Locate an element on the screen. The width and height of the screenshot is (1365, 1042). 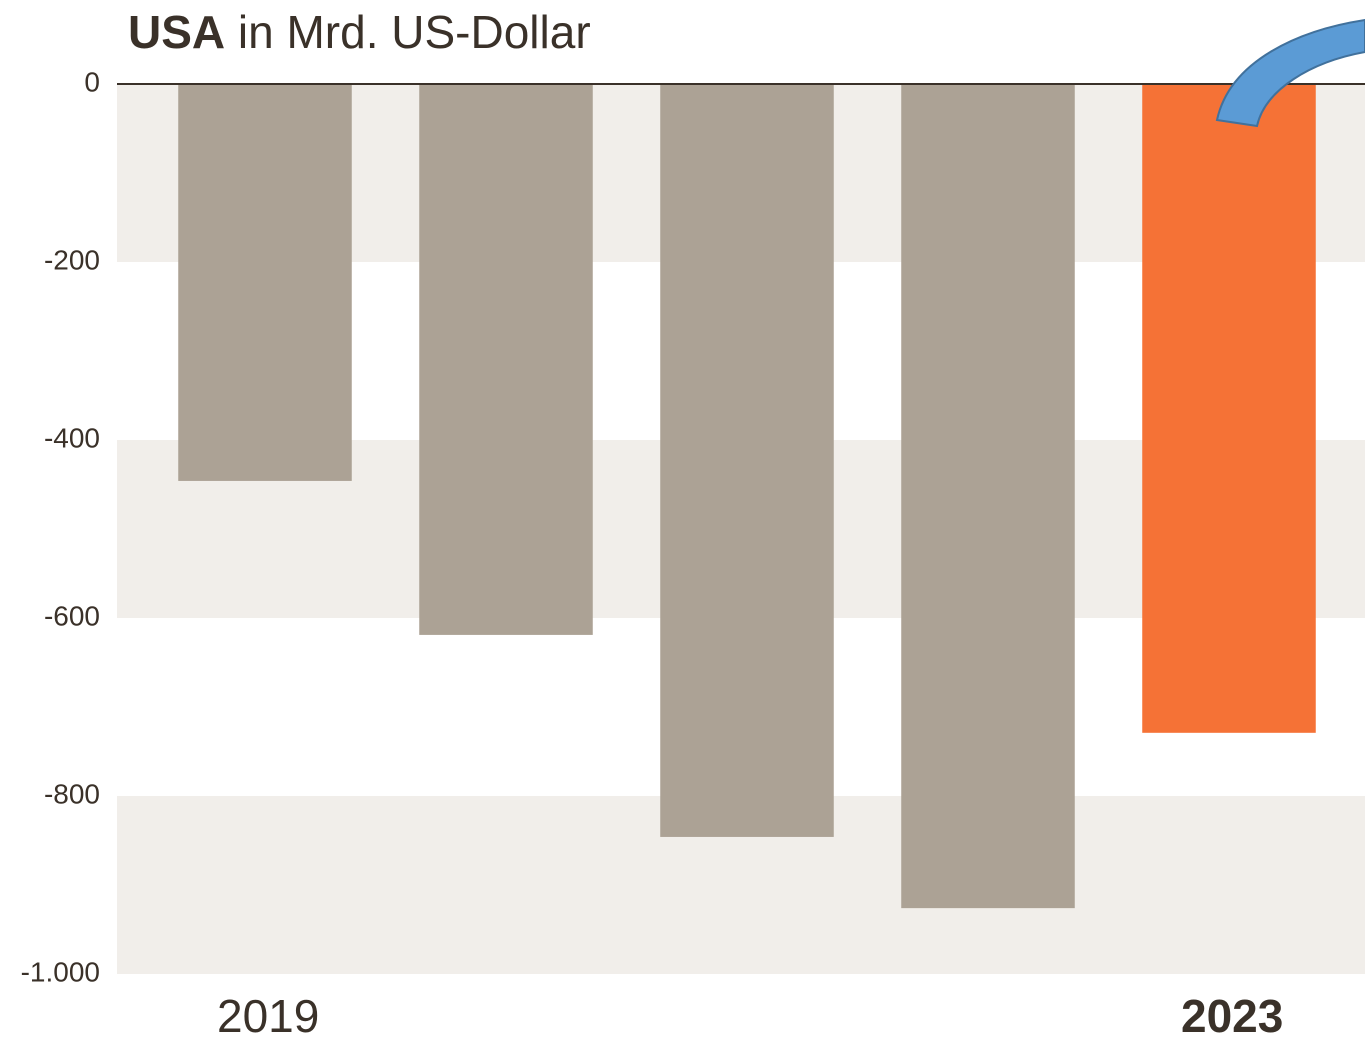
y-tick-label: -600 is located at coordinates (72, 615).